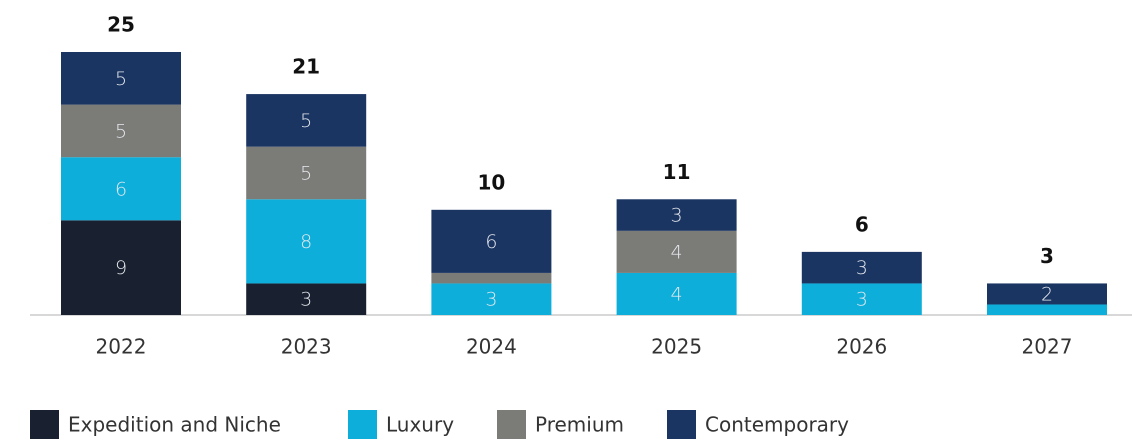 The width and height of the screenshot is (1132, 443). Describe the element at coordinates (777, 425) in the screenshot. I see `legend-label: Contemporary` at that location.